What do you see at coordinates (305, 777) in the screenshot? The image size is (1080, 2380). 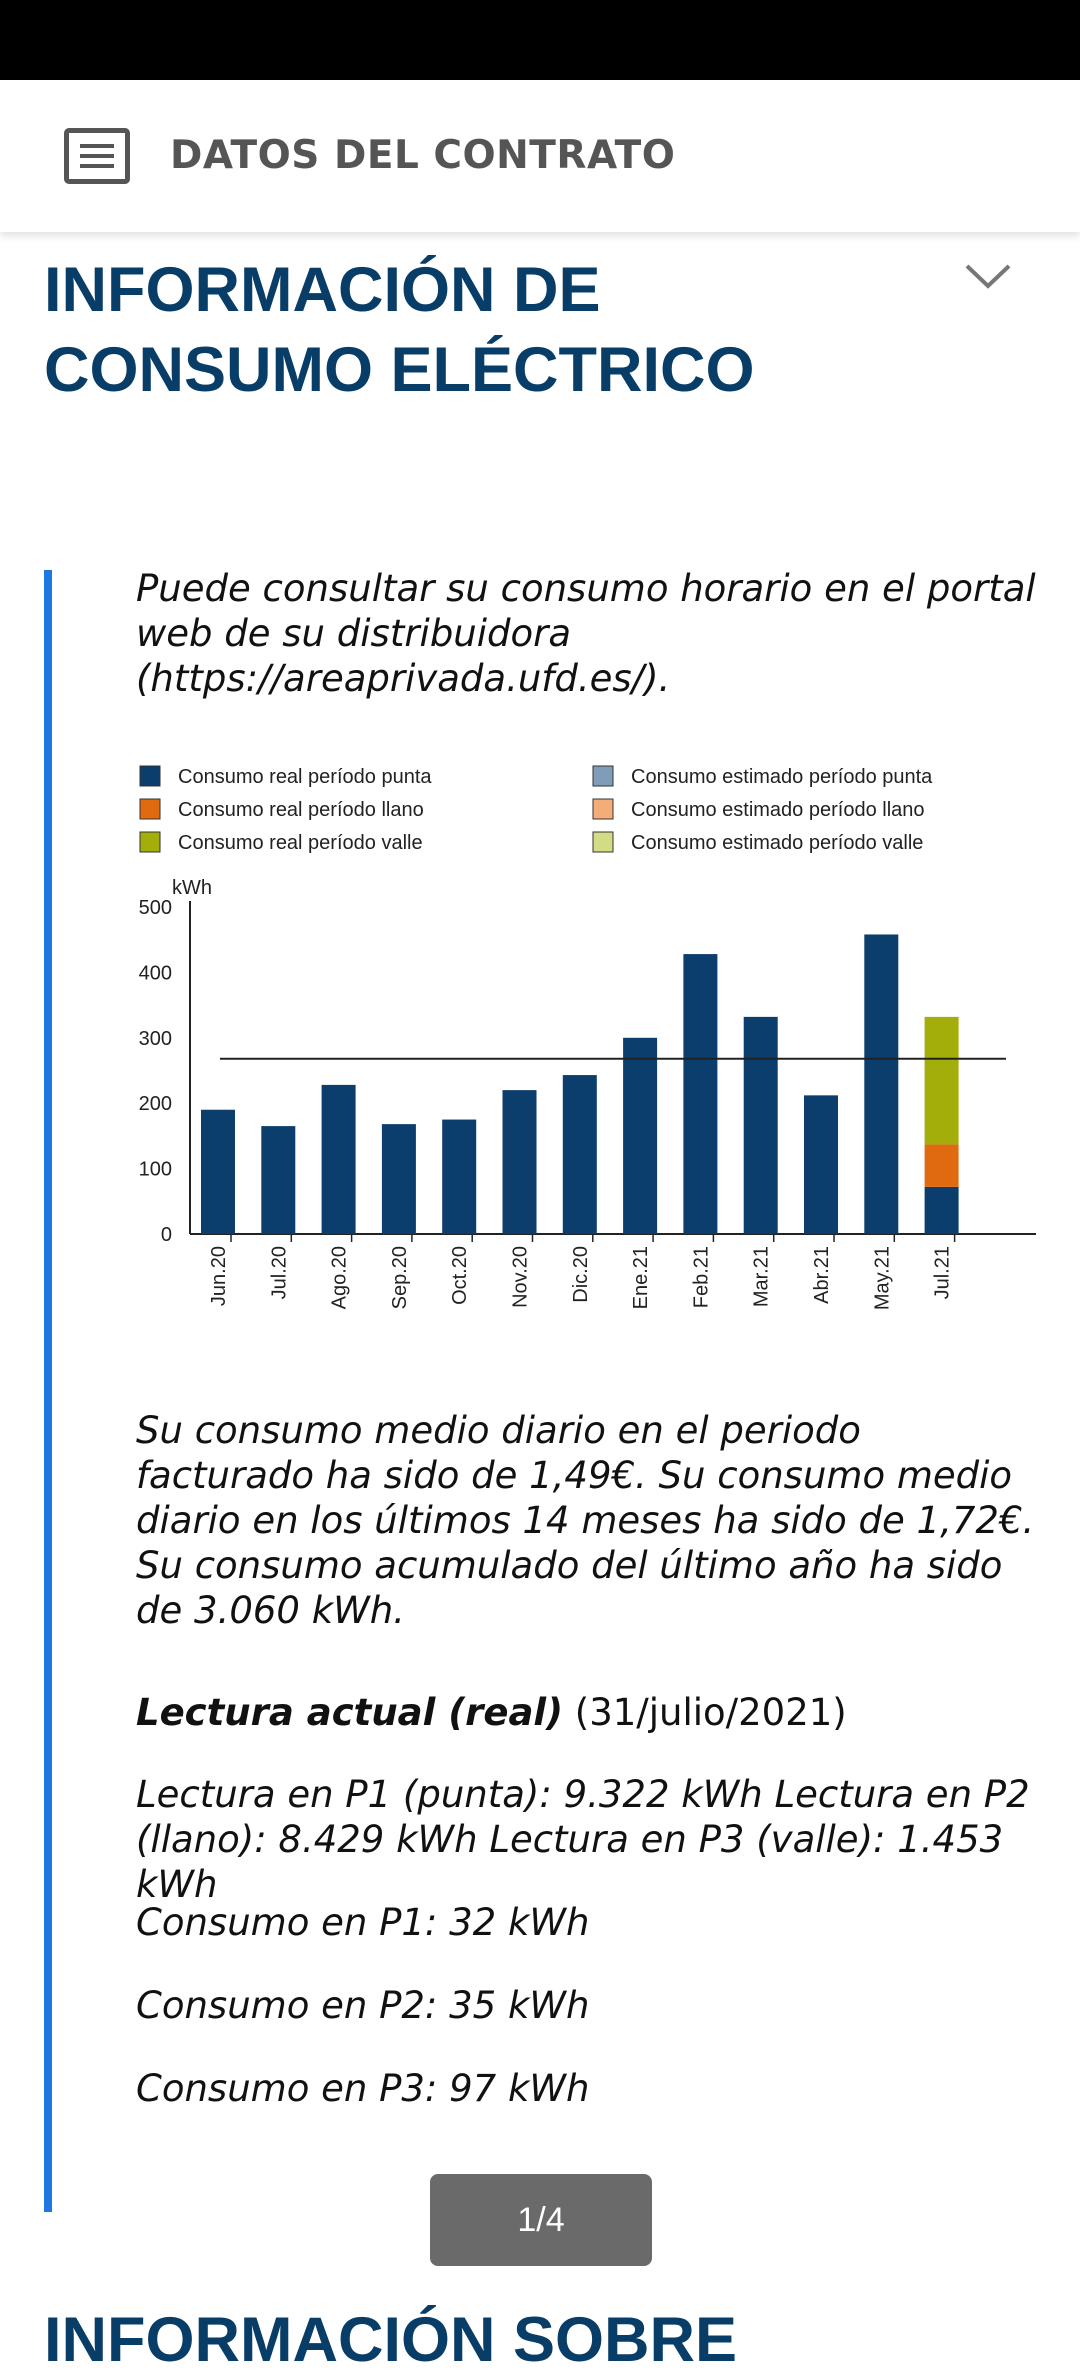 I see `legend-label: Consumo real período punta` at bounding box center [305, 777].